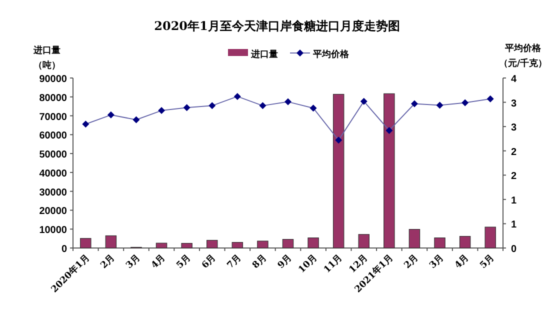 The height and width of the screenshot is (325, 554). What do you see at coordinates (53, 136) in the screenshot?
I see `y-tick-label: 60000` at bounding box center [53, 136].